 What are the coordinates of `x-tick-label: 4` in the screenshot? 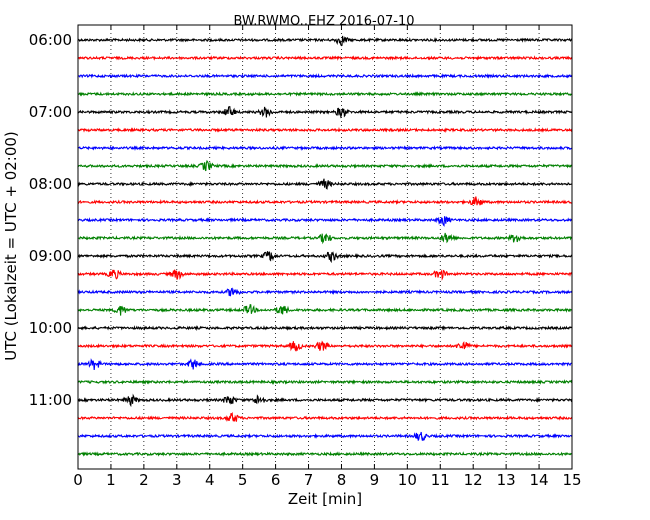 It's located at (210, 480).